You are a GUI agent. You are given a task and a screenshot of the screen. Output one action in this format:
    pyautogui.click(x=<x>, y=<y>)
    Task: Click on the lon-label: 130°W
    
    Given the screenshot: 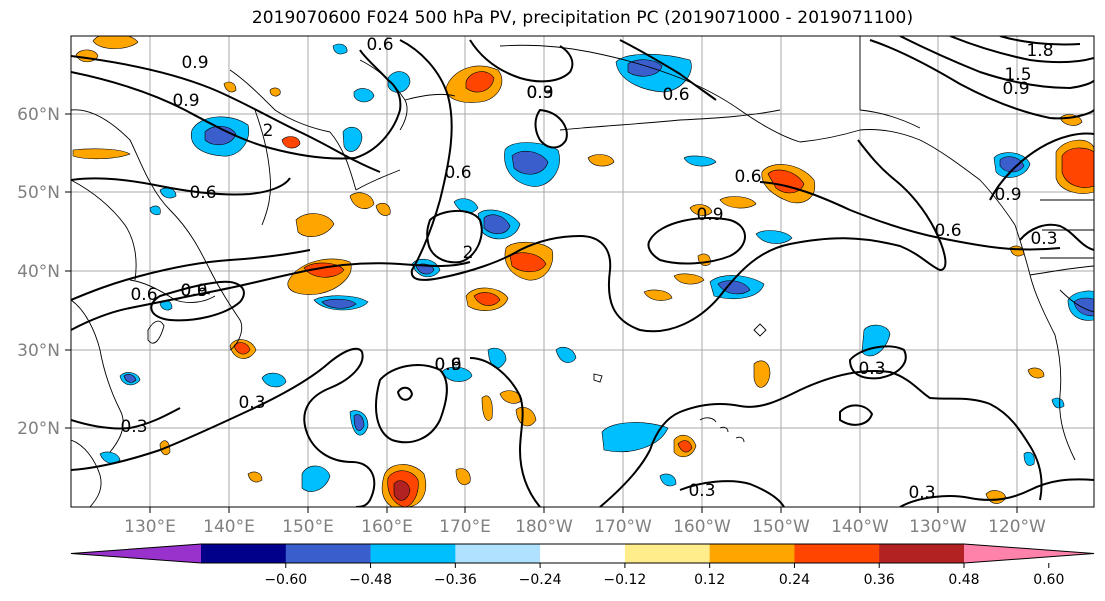 What is the action you would take?
    pyautogui.click(x=938, y=527)
    